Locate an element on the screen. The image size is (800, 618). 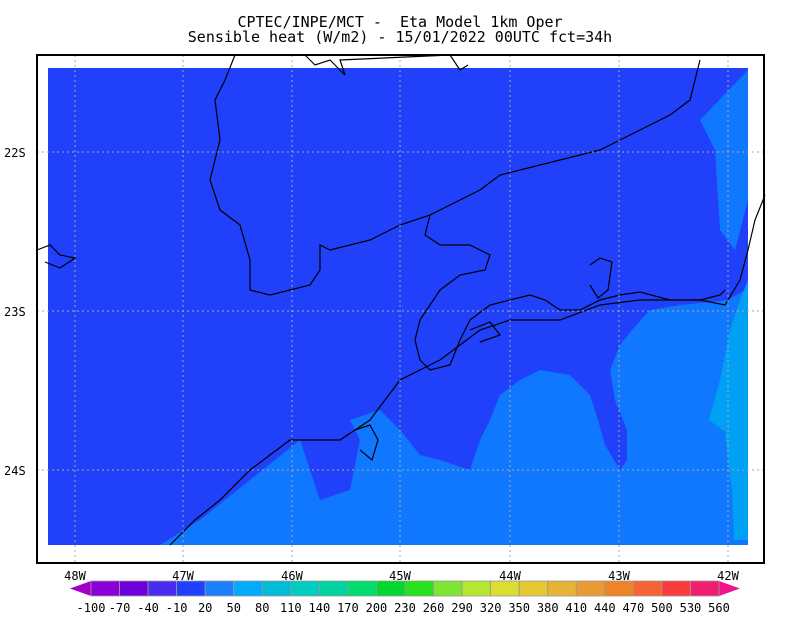
colorbar-label: -70 is located at coordinates (120, 608).